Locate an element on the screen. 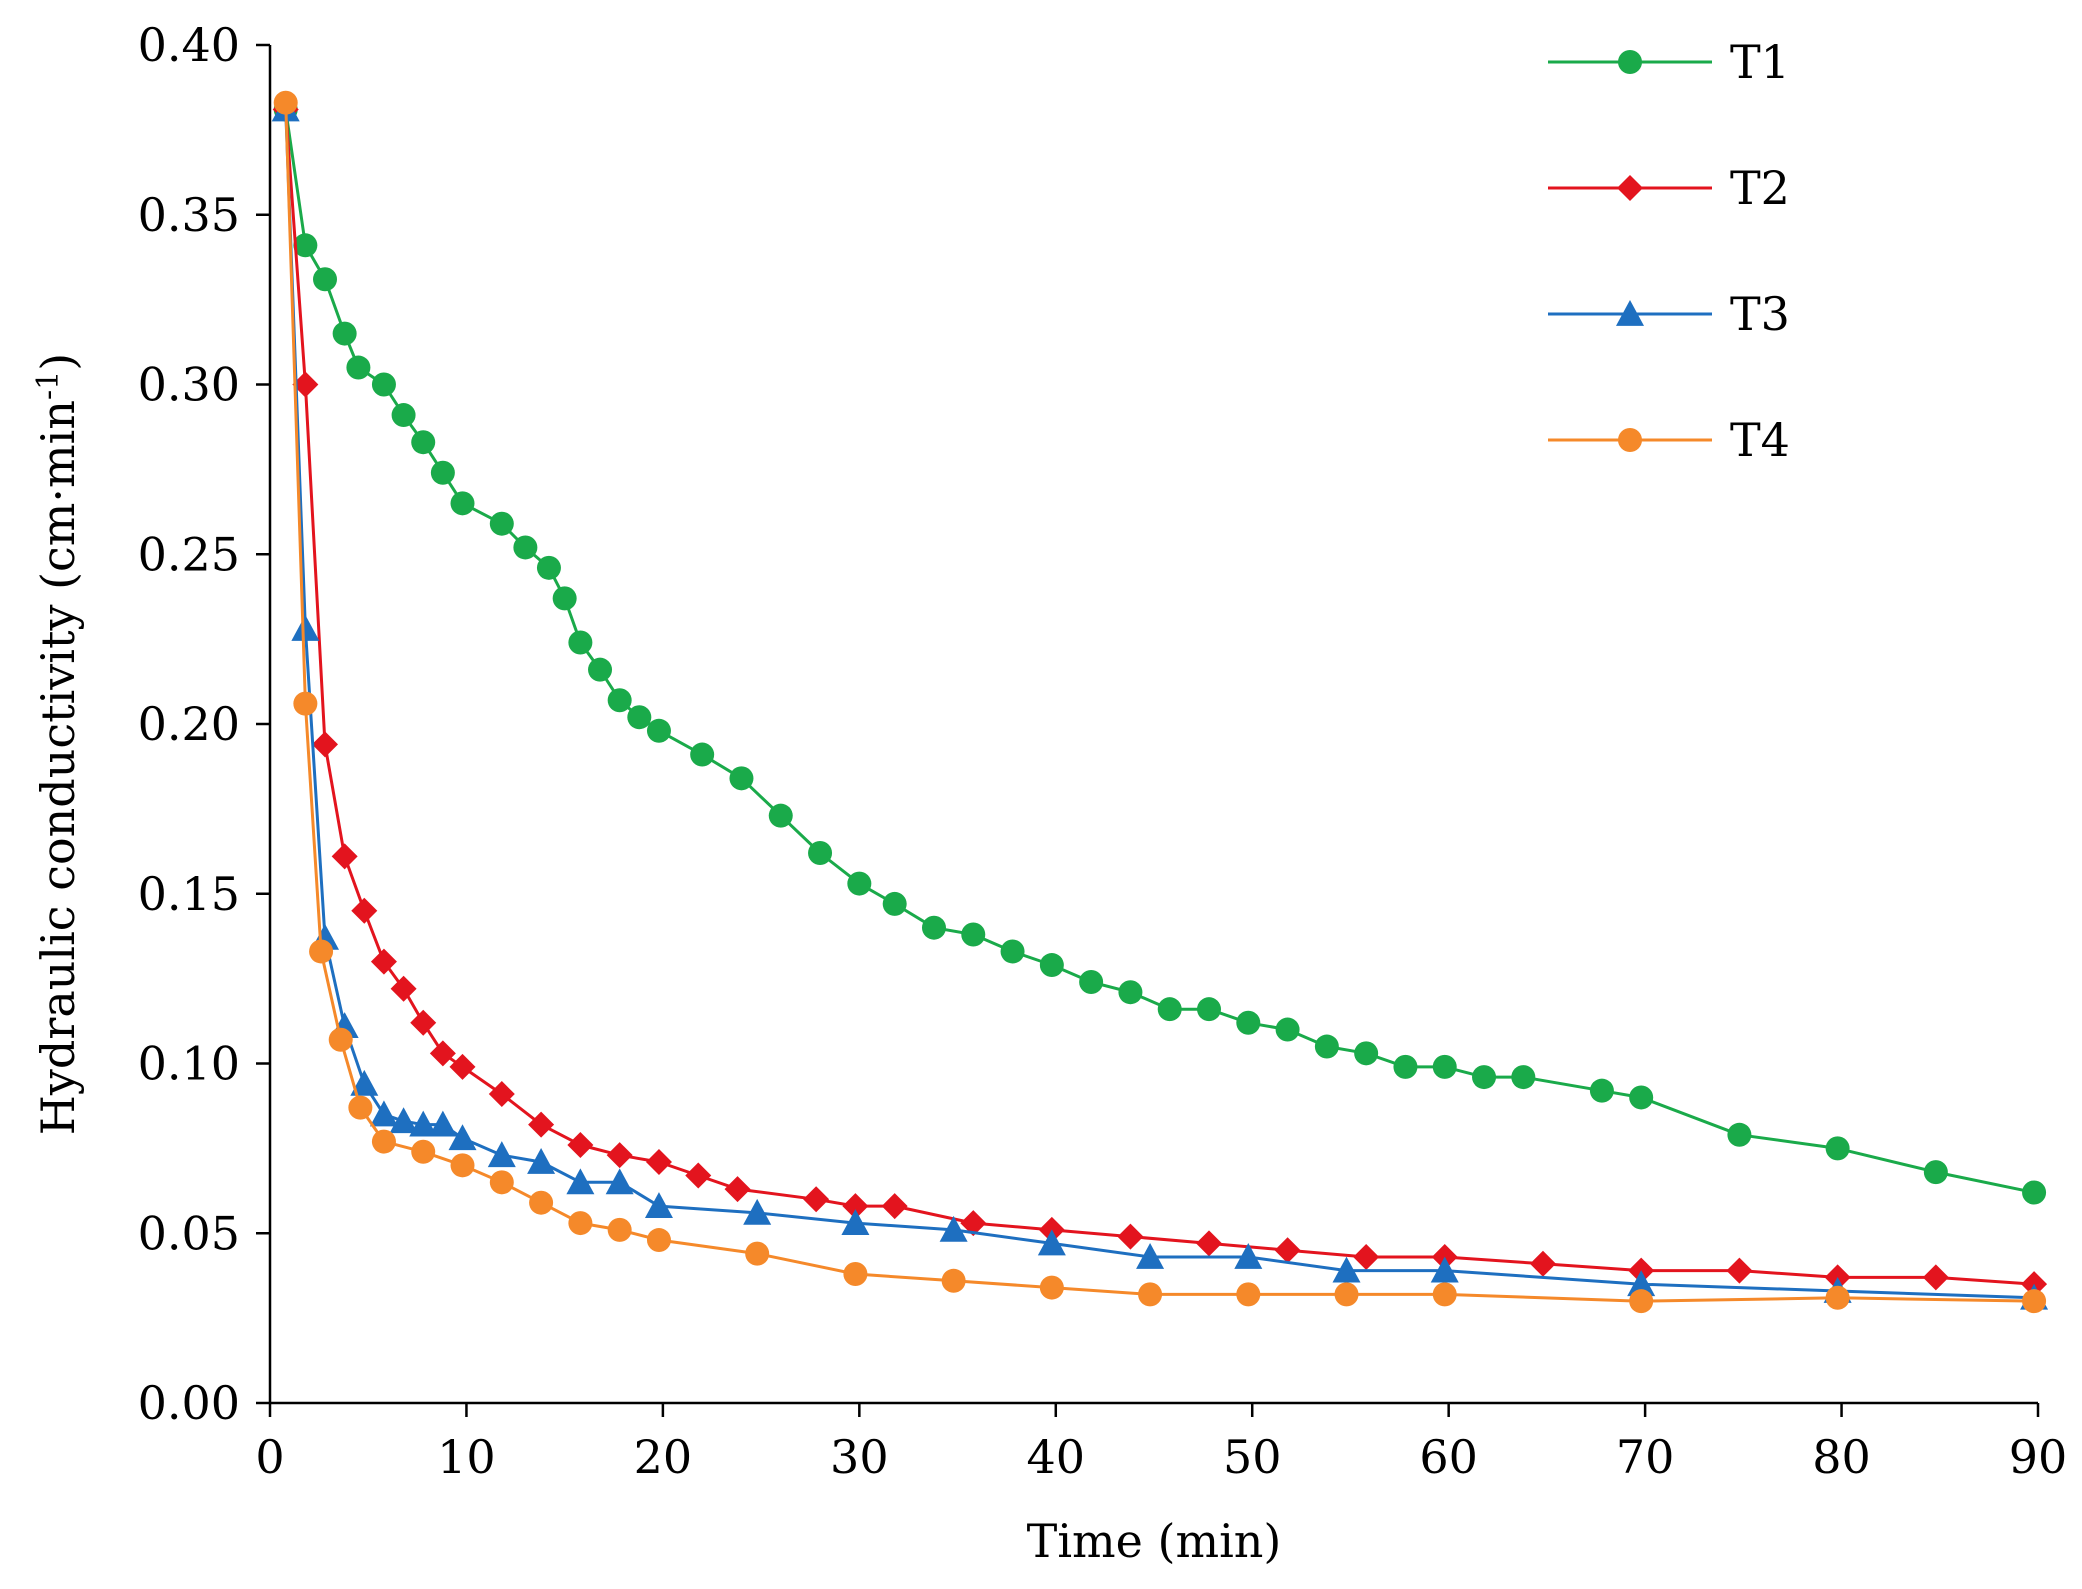  legend: T1 T2 T3 T4 is located at coordinates (1669, 251).